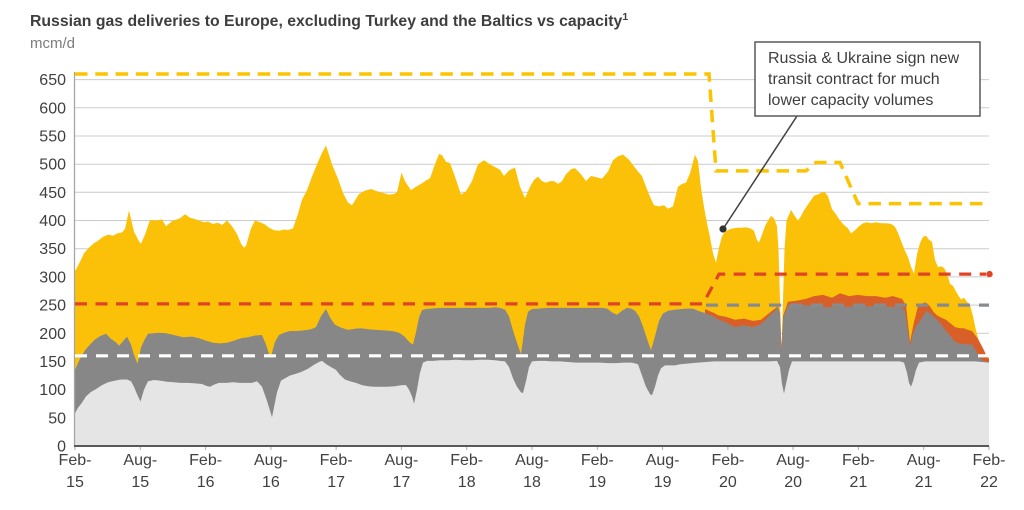  What do you see at coordinates (52, 80) in the screenshot?
I see `svg-text: 650` at bounding box center [52, 80].